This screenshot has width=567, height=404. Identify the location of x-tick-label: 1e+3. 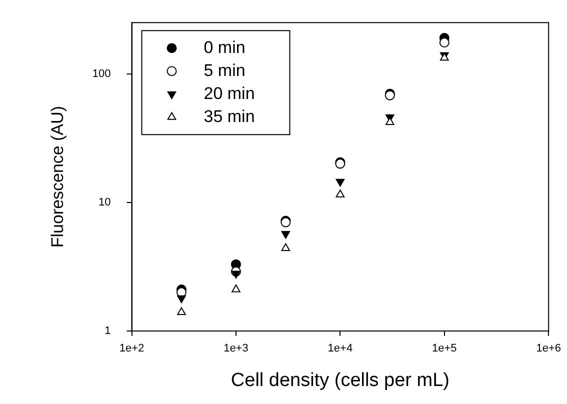
(236, 348).